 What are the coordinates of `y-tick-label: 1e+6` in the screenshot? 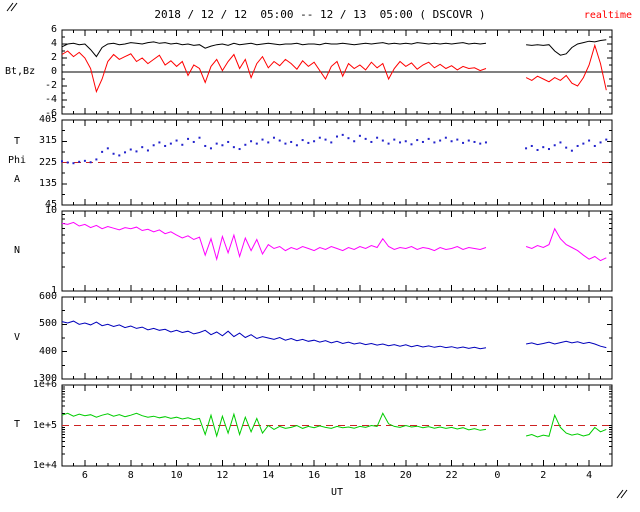 It's located at (44, 384).